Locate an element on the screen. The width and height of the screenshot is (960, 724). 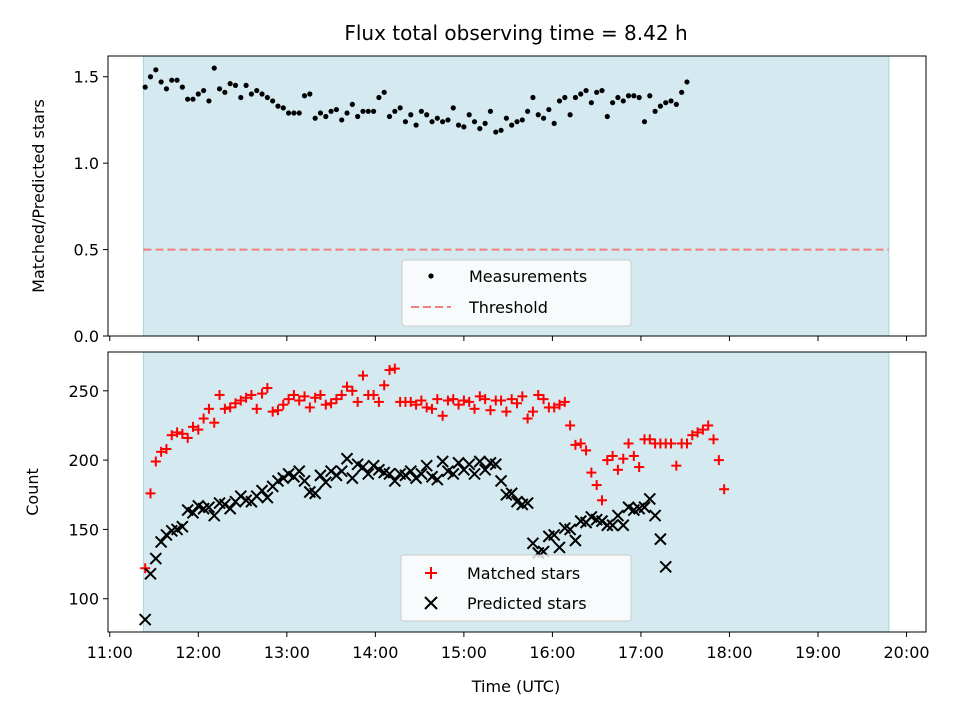
bottom-panel-legend: Matched stars Predicted stars is located at coordinates (516, 588).